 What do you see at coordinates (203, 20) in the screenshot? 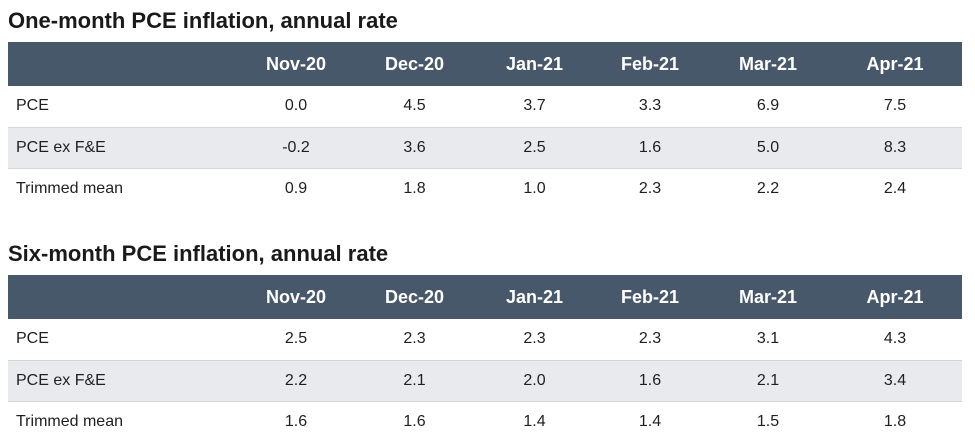
I see `one-month-table-title: One-month PCE inflation, annual rate` at bounding box center [203, 20].